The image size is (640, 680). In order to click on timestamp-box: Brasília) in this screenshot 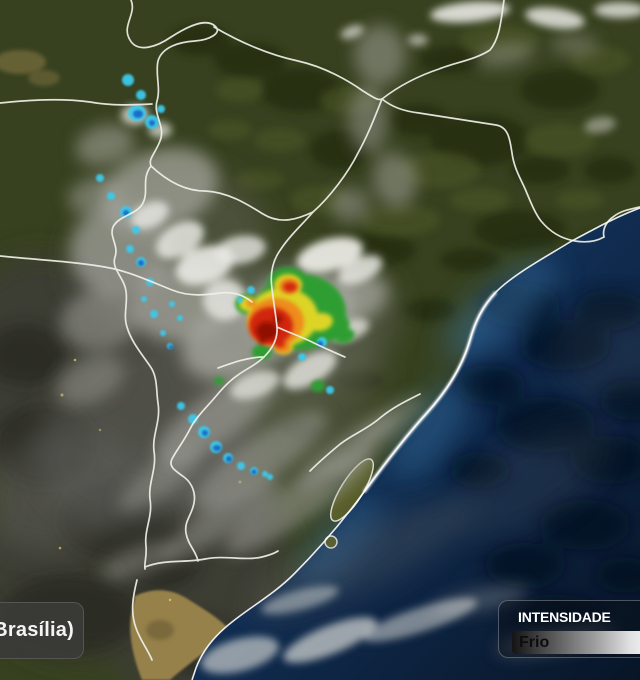, I will do `click(42, 630)`.